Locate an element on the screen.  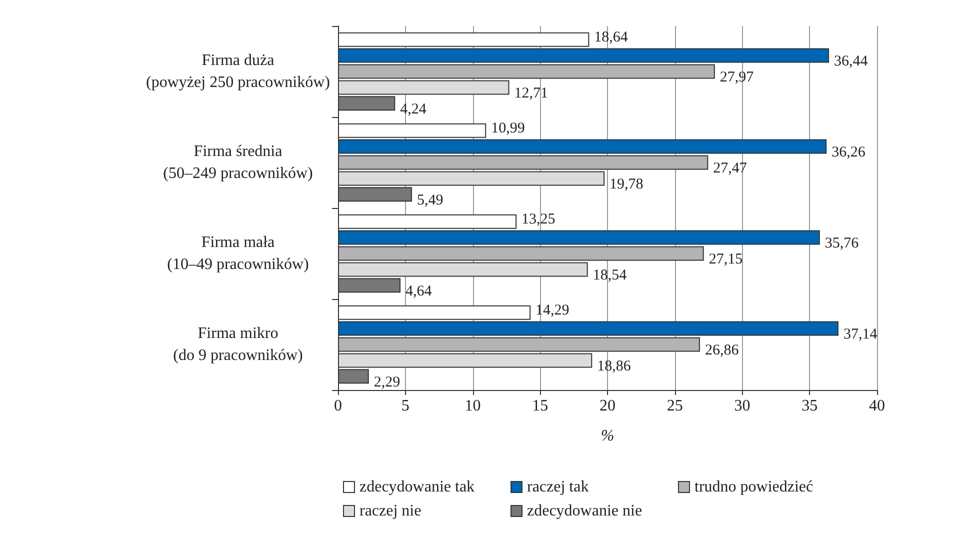
data-label: 5,49 is located at coordinates (430, 200).